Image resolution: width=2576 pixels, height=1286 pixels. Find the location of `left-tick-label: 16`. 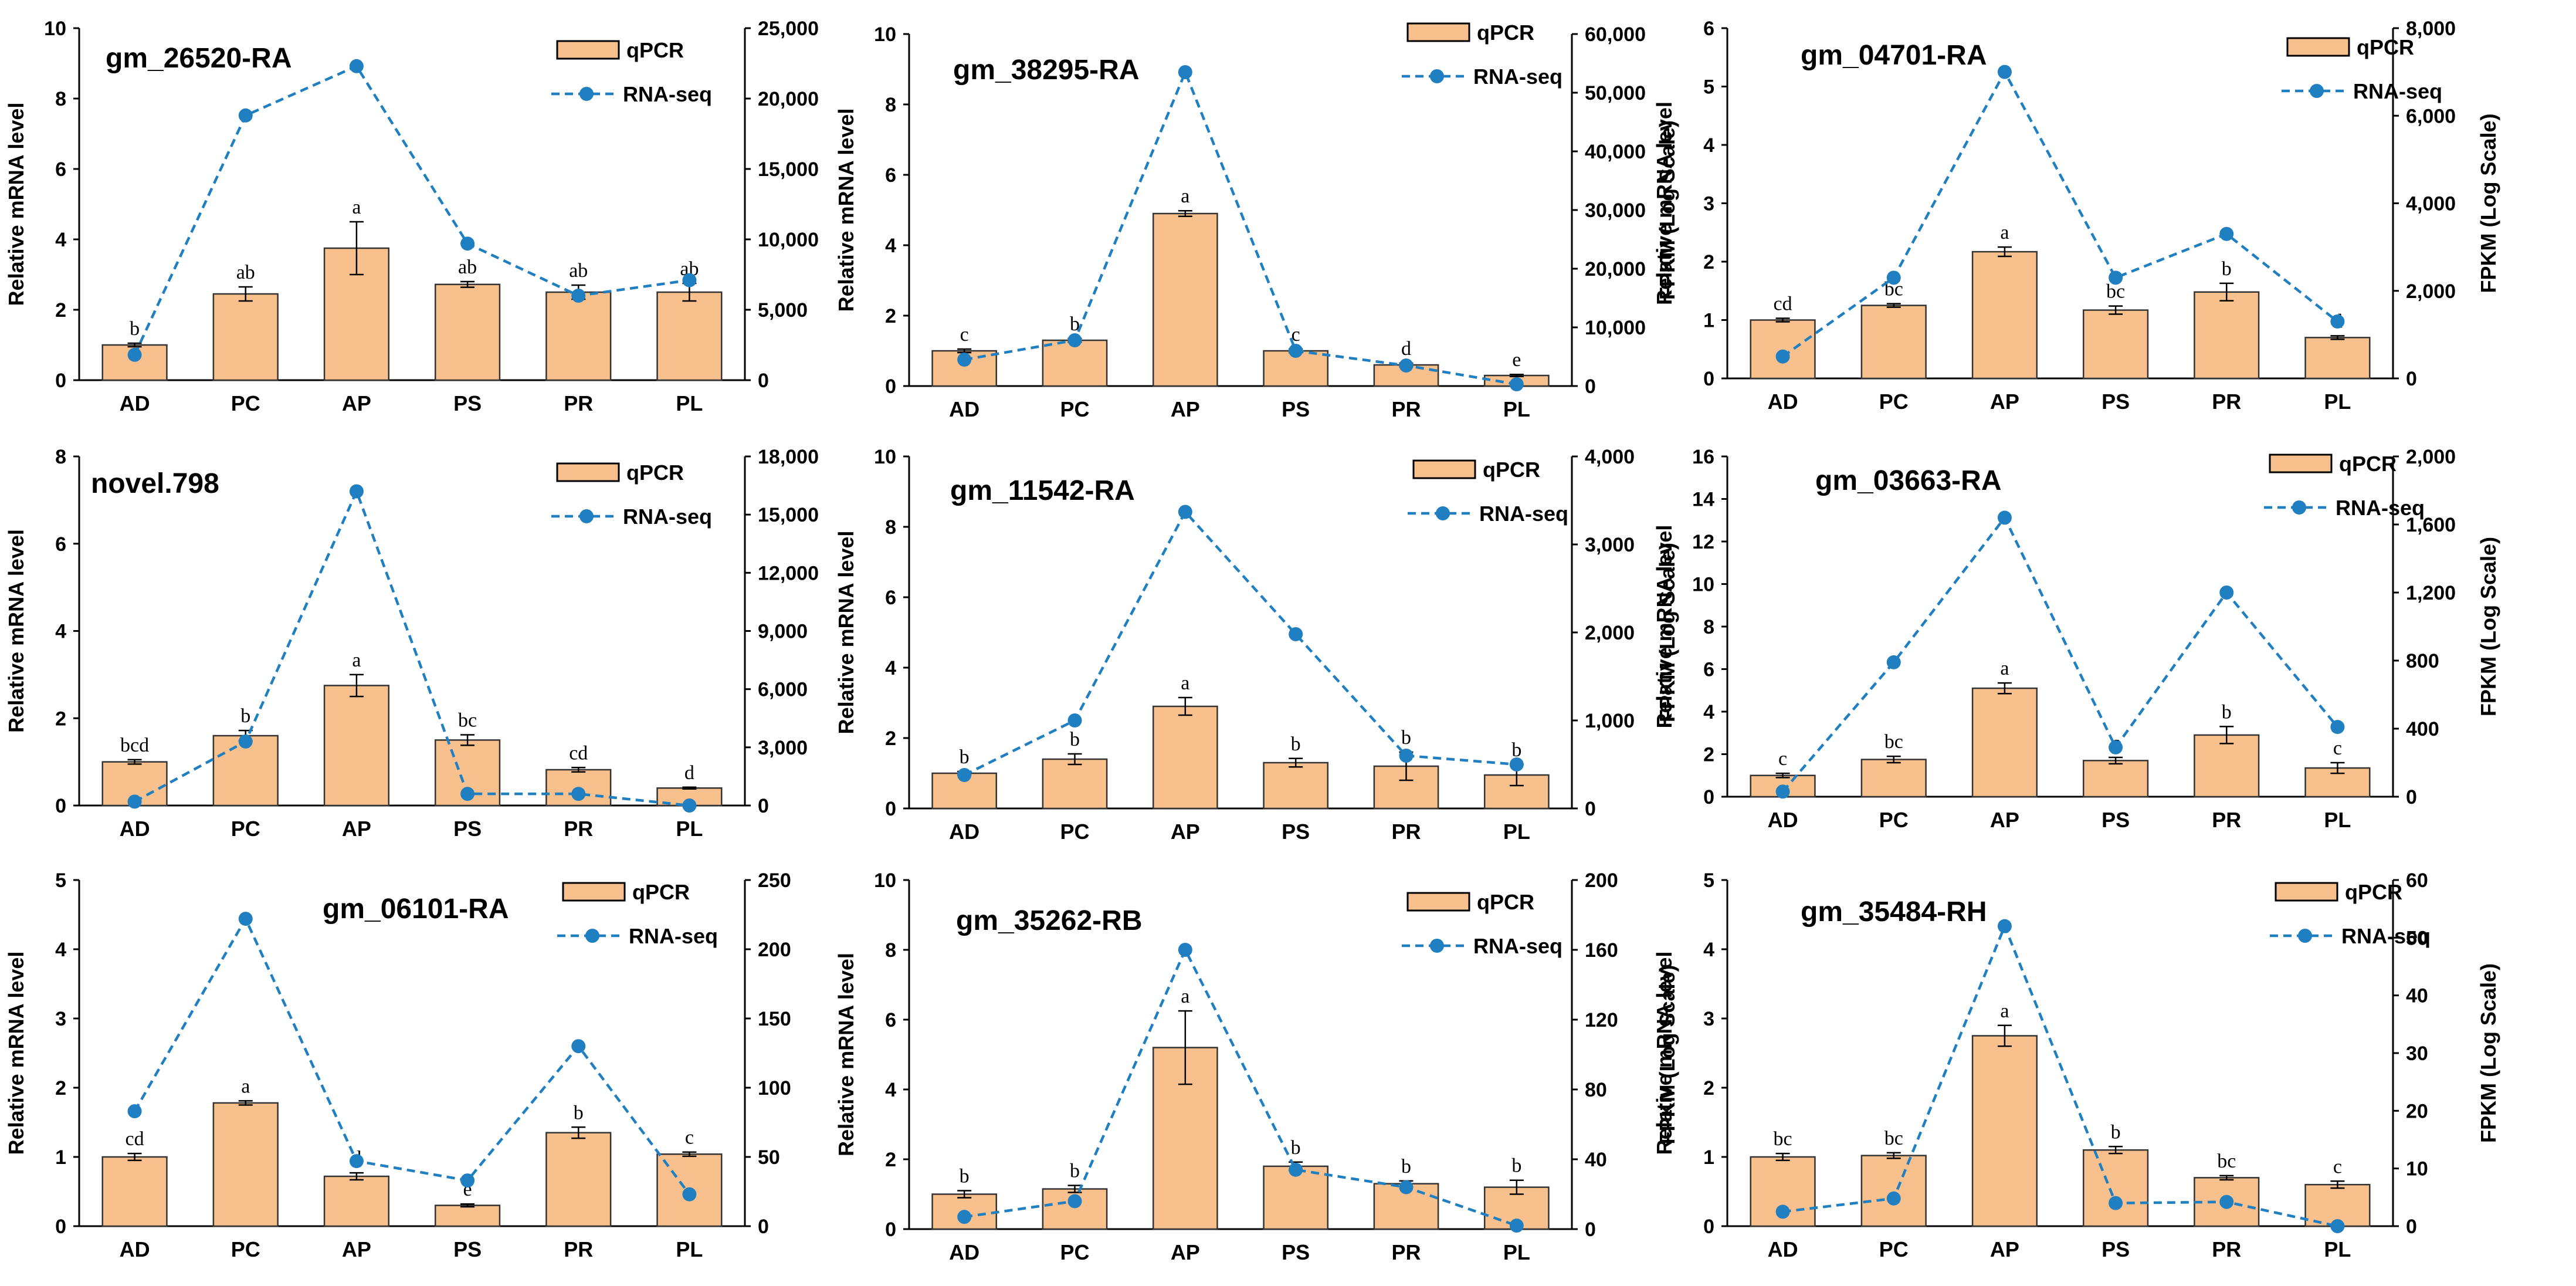

left-tick-label: 16 is located at coordinates (1703, 457).